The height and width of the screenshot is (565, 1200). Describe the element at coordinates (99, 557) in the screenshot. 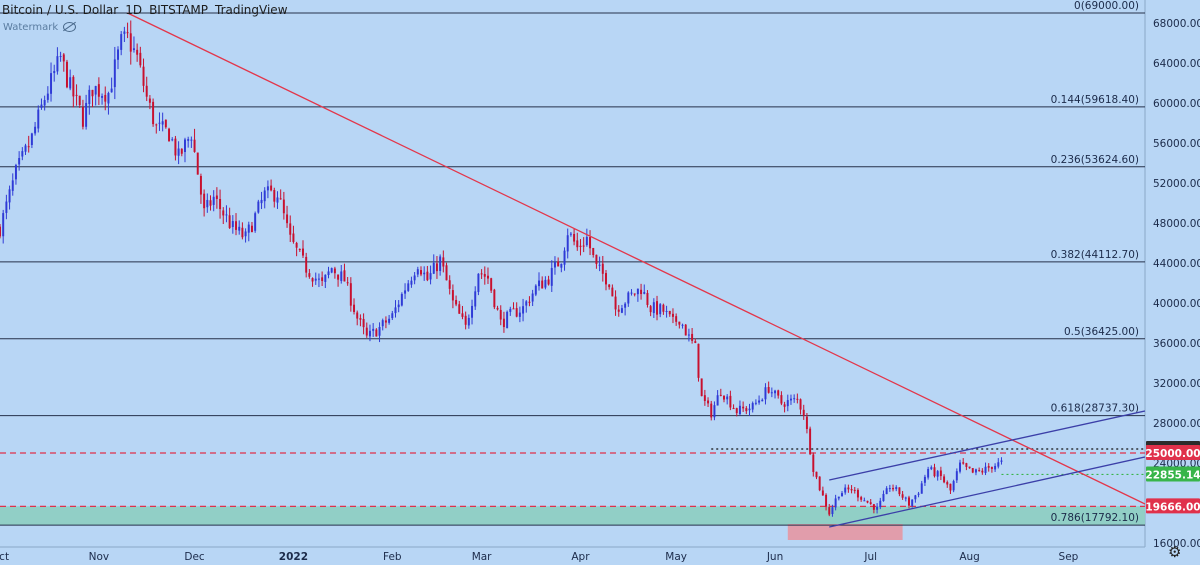

I see `x-tick-label: Nov` at that location.